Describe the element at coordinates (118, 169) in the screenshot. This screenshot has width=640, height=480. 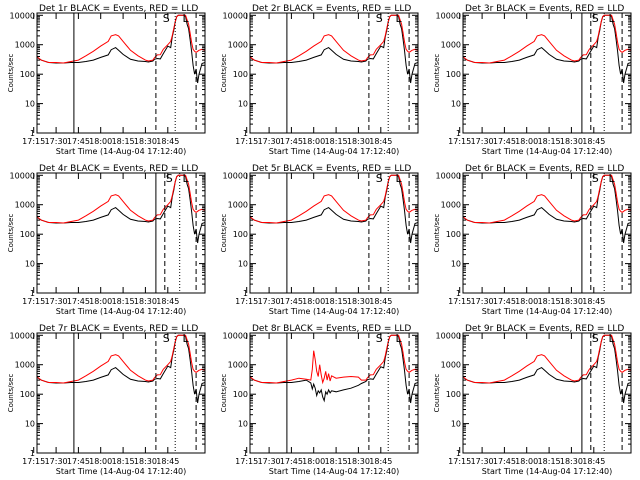
I see `panel-title: Det 4r BLACK = Events, RED = LLD` at that location.